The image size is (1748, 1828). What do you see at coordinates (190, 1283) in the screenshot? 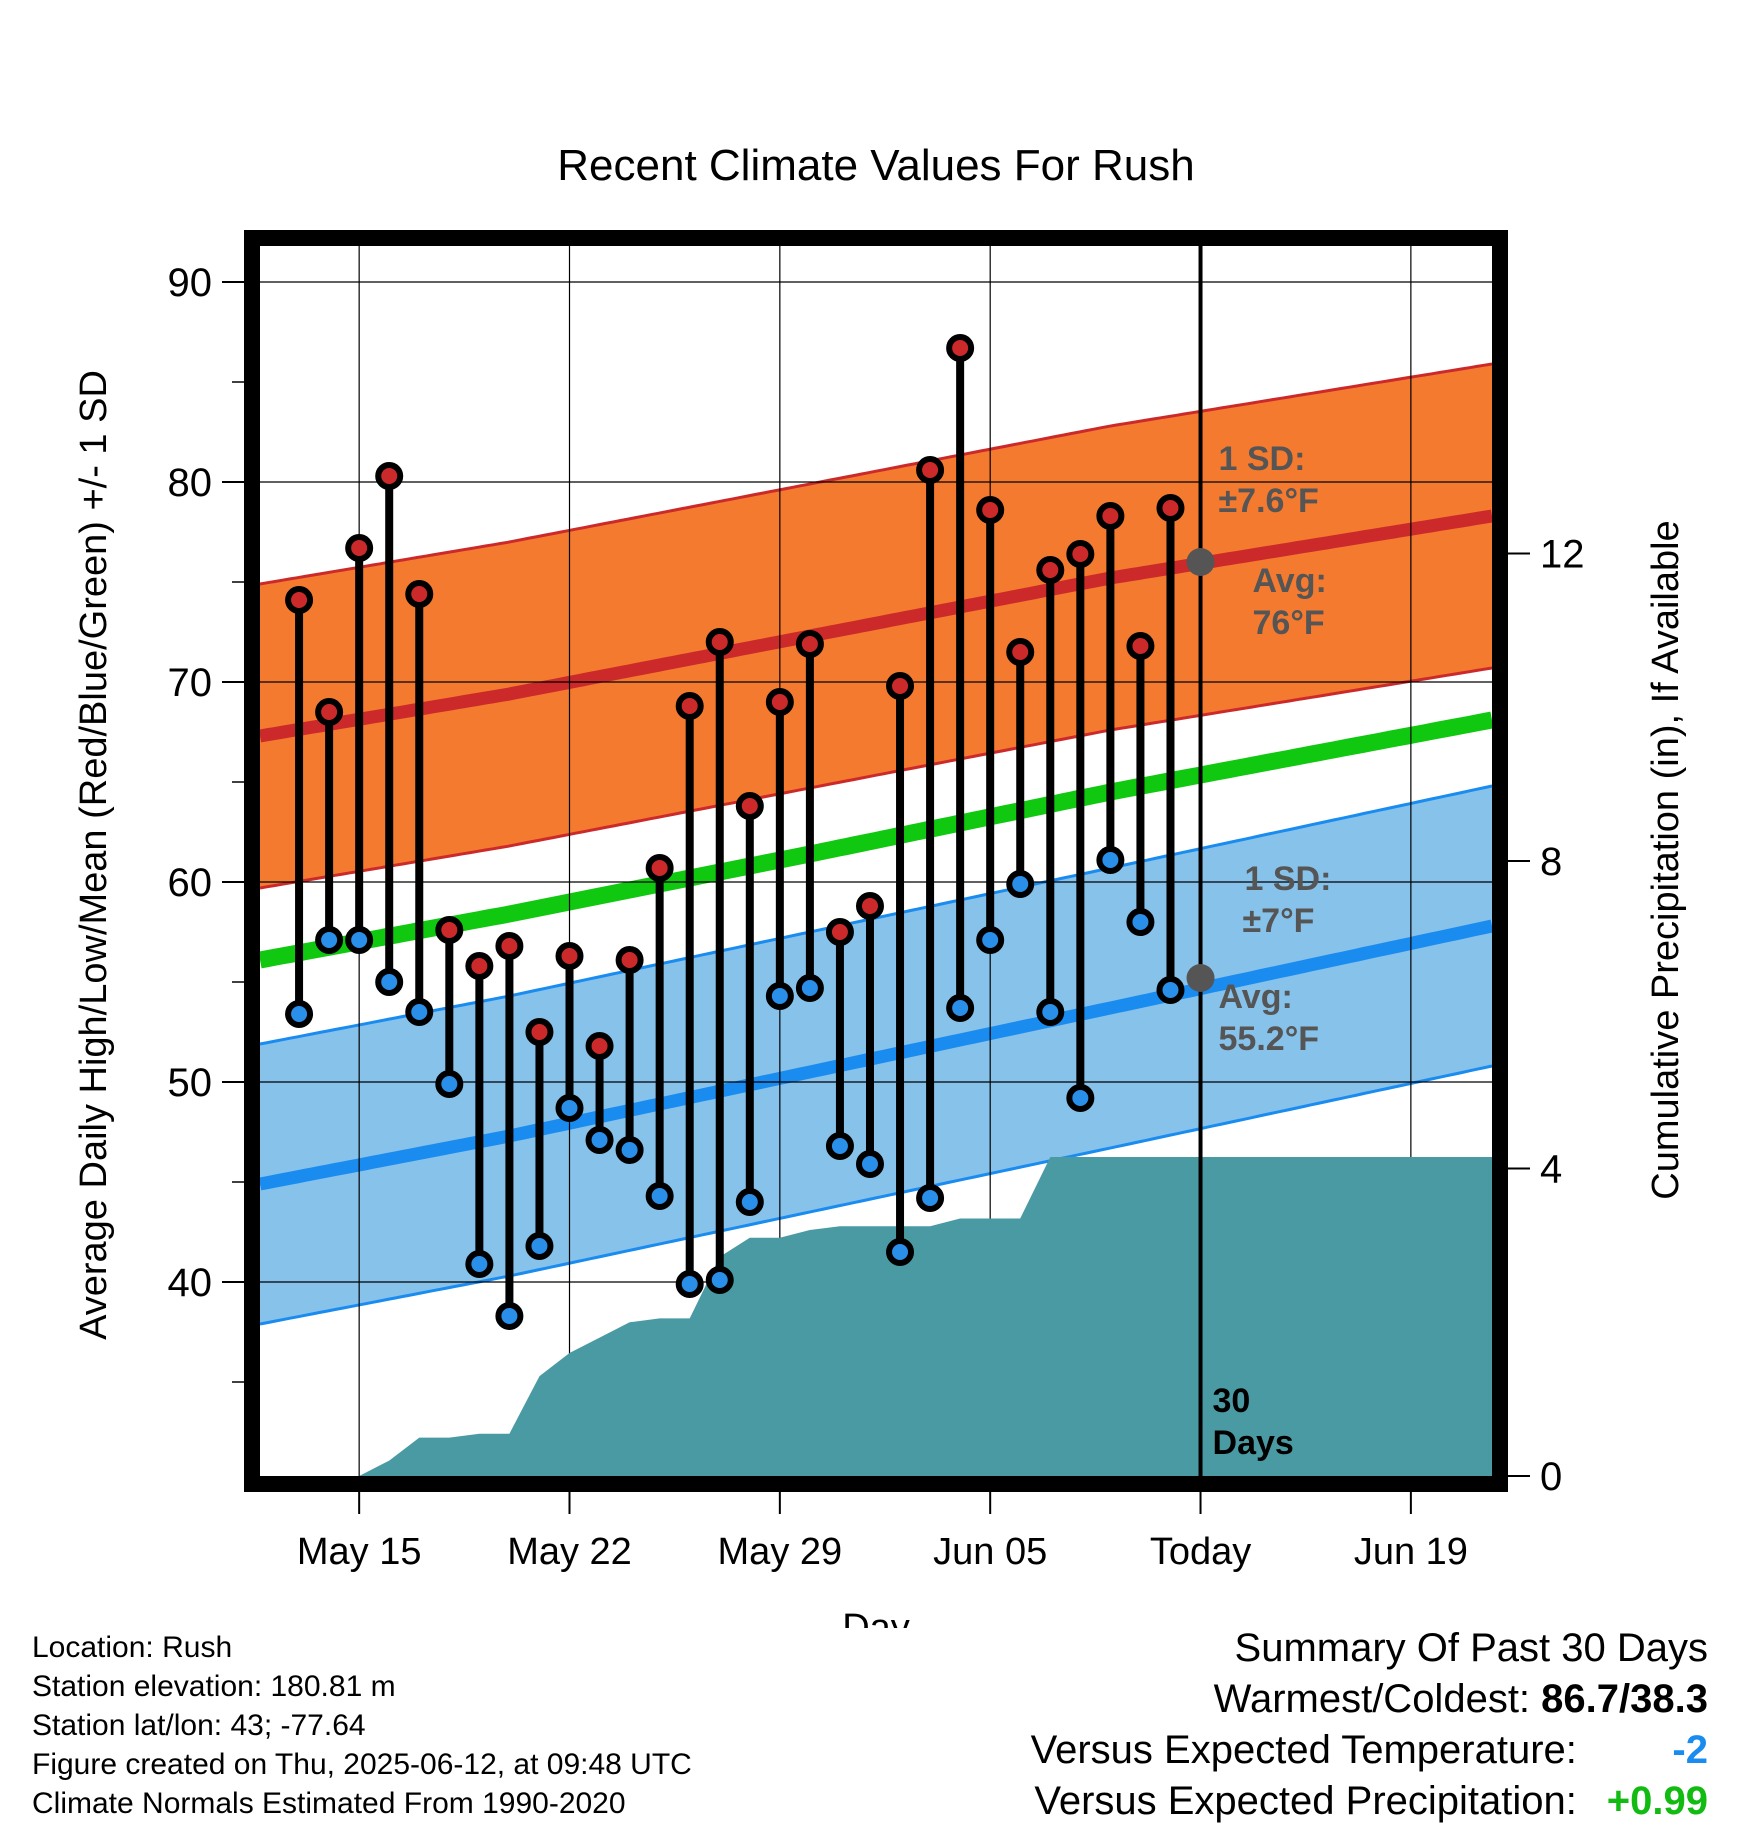
I see `y-tick-label: 40` at bounding box center [190, 1283].